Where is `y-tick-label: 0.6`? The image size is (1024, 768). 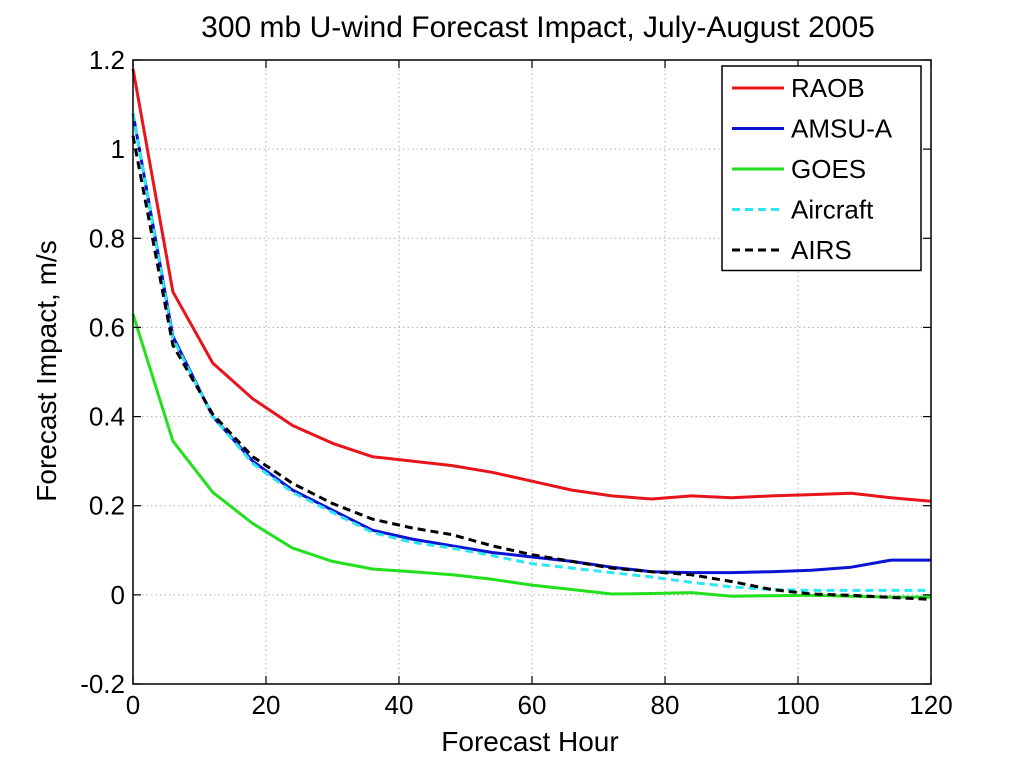
y-tick-label: 0.6 is located at coordinates (107, 327).